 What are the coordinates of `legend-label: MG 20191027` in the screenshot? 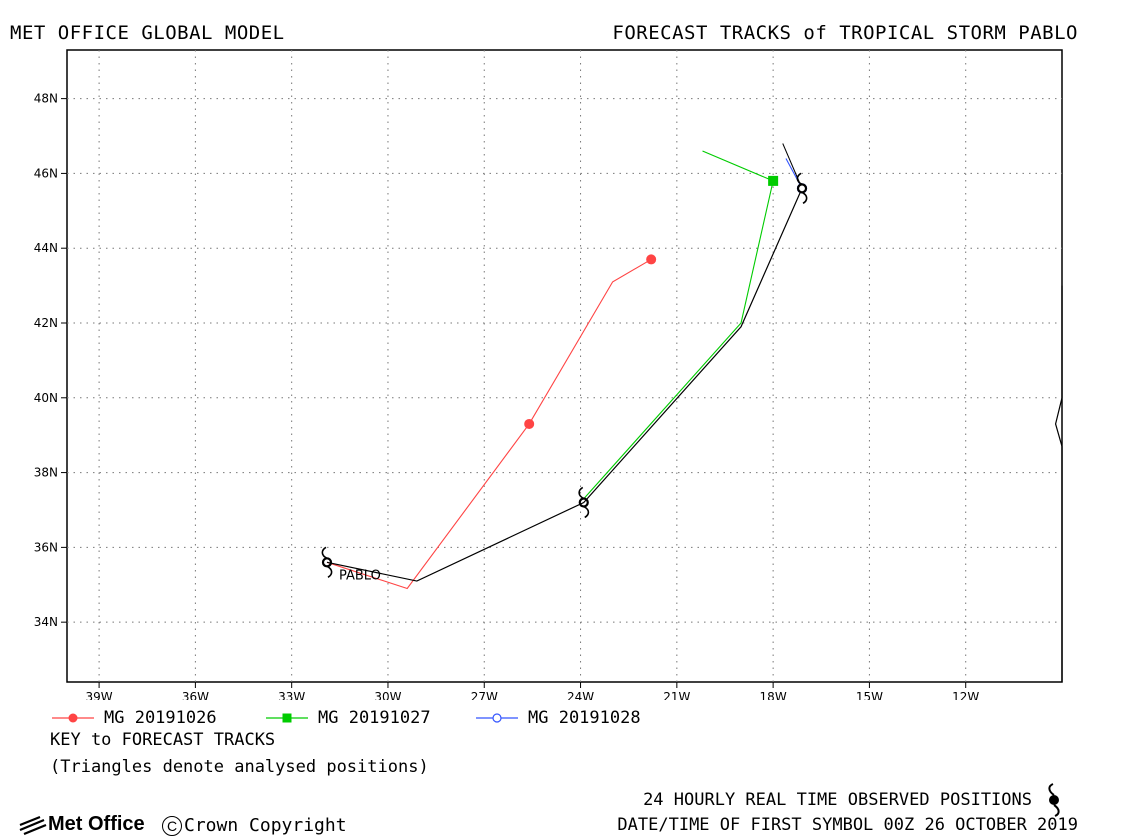 It's located at (374, 718).